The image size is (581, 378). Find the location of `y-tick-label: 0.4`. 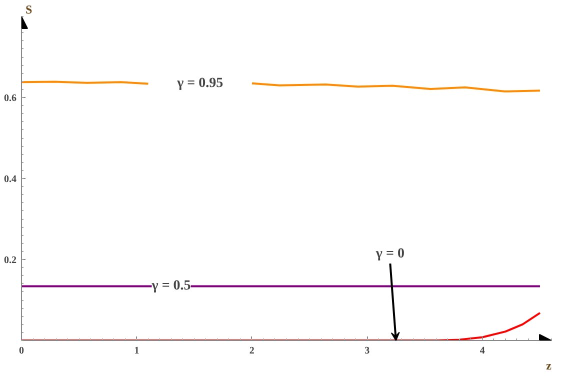

y-tick-label: 0.4 is located at coordinates (10, 179).